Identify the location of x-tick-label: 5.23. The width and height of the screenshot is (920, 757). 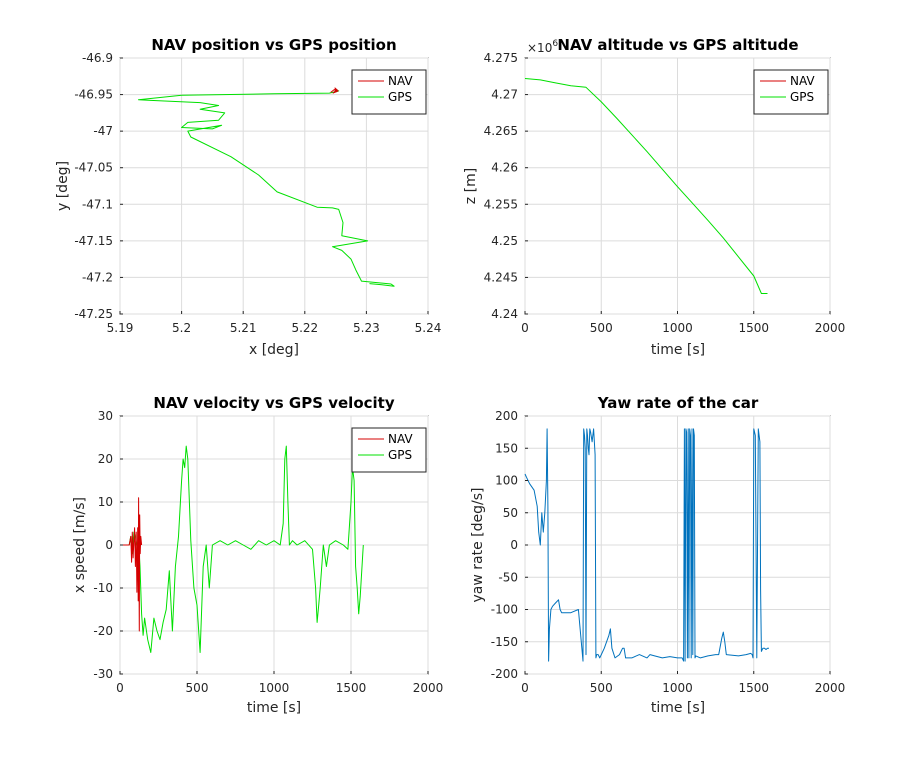
(366, 328).